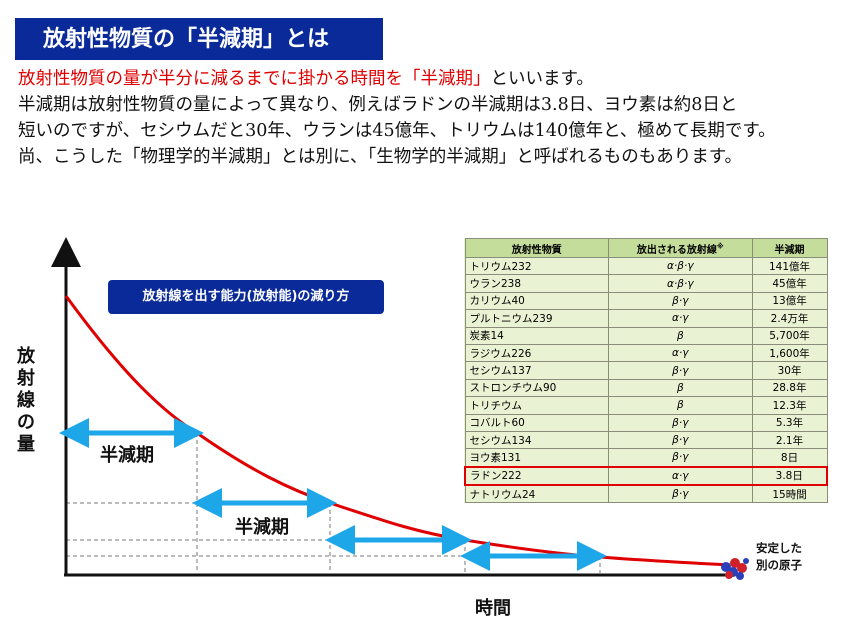 This screenshot has height=640, width=842. I want to click on col-header-rays: 放出される放射線※, so click(680, 248).